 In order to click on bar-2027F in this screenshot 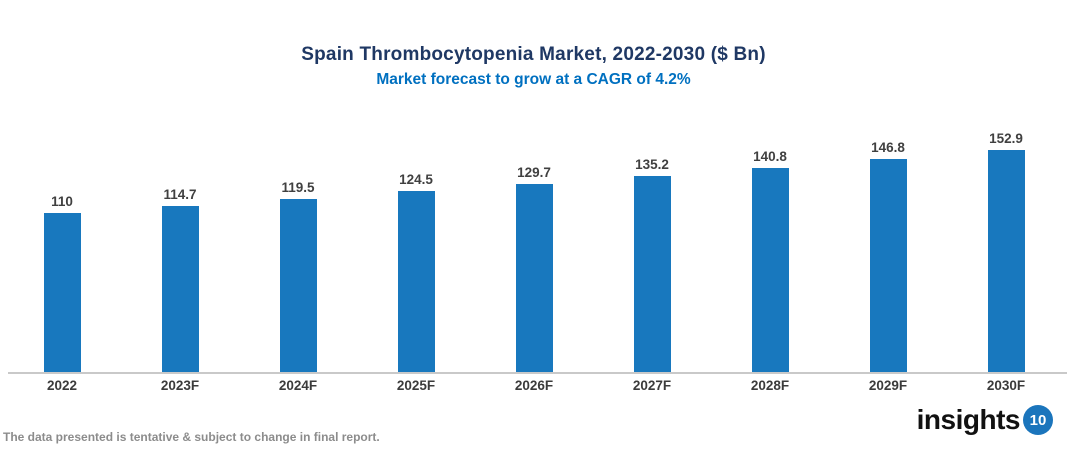, I will do `click(652, 274)`.